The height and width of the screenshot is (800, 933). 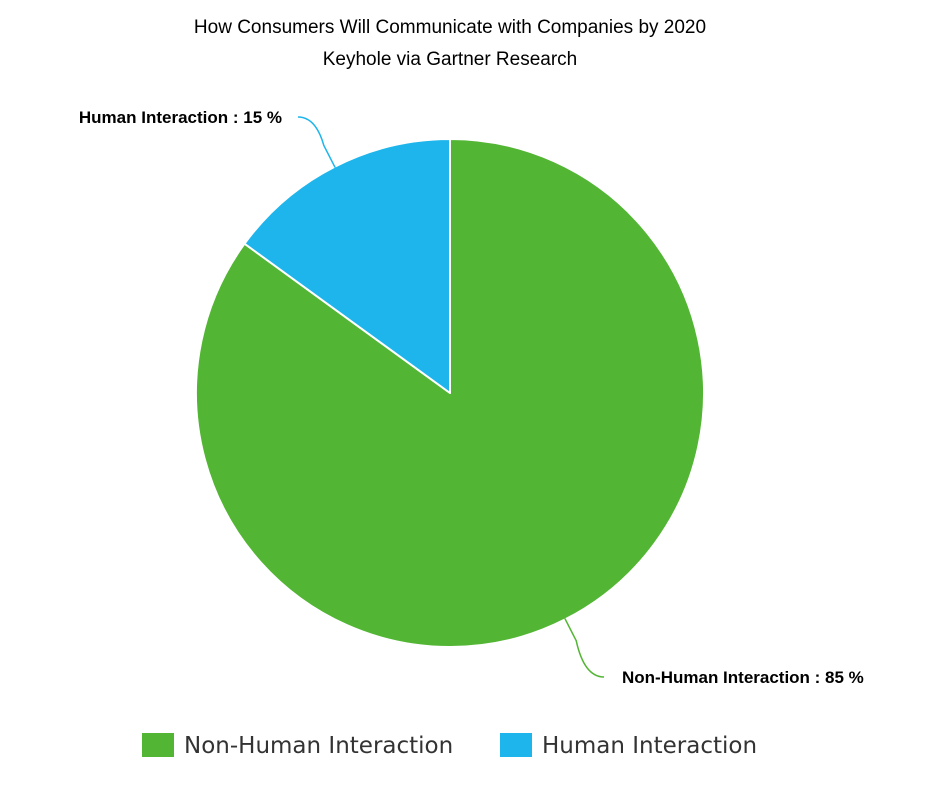 What do you see at coordinates (584, 648) in the screenshot?
I see `connector-non-human` at bounding box center [584, 648].